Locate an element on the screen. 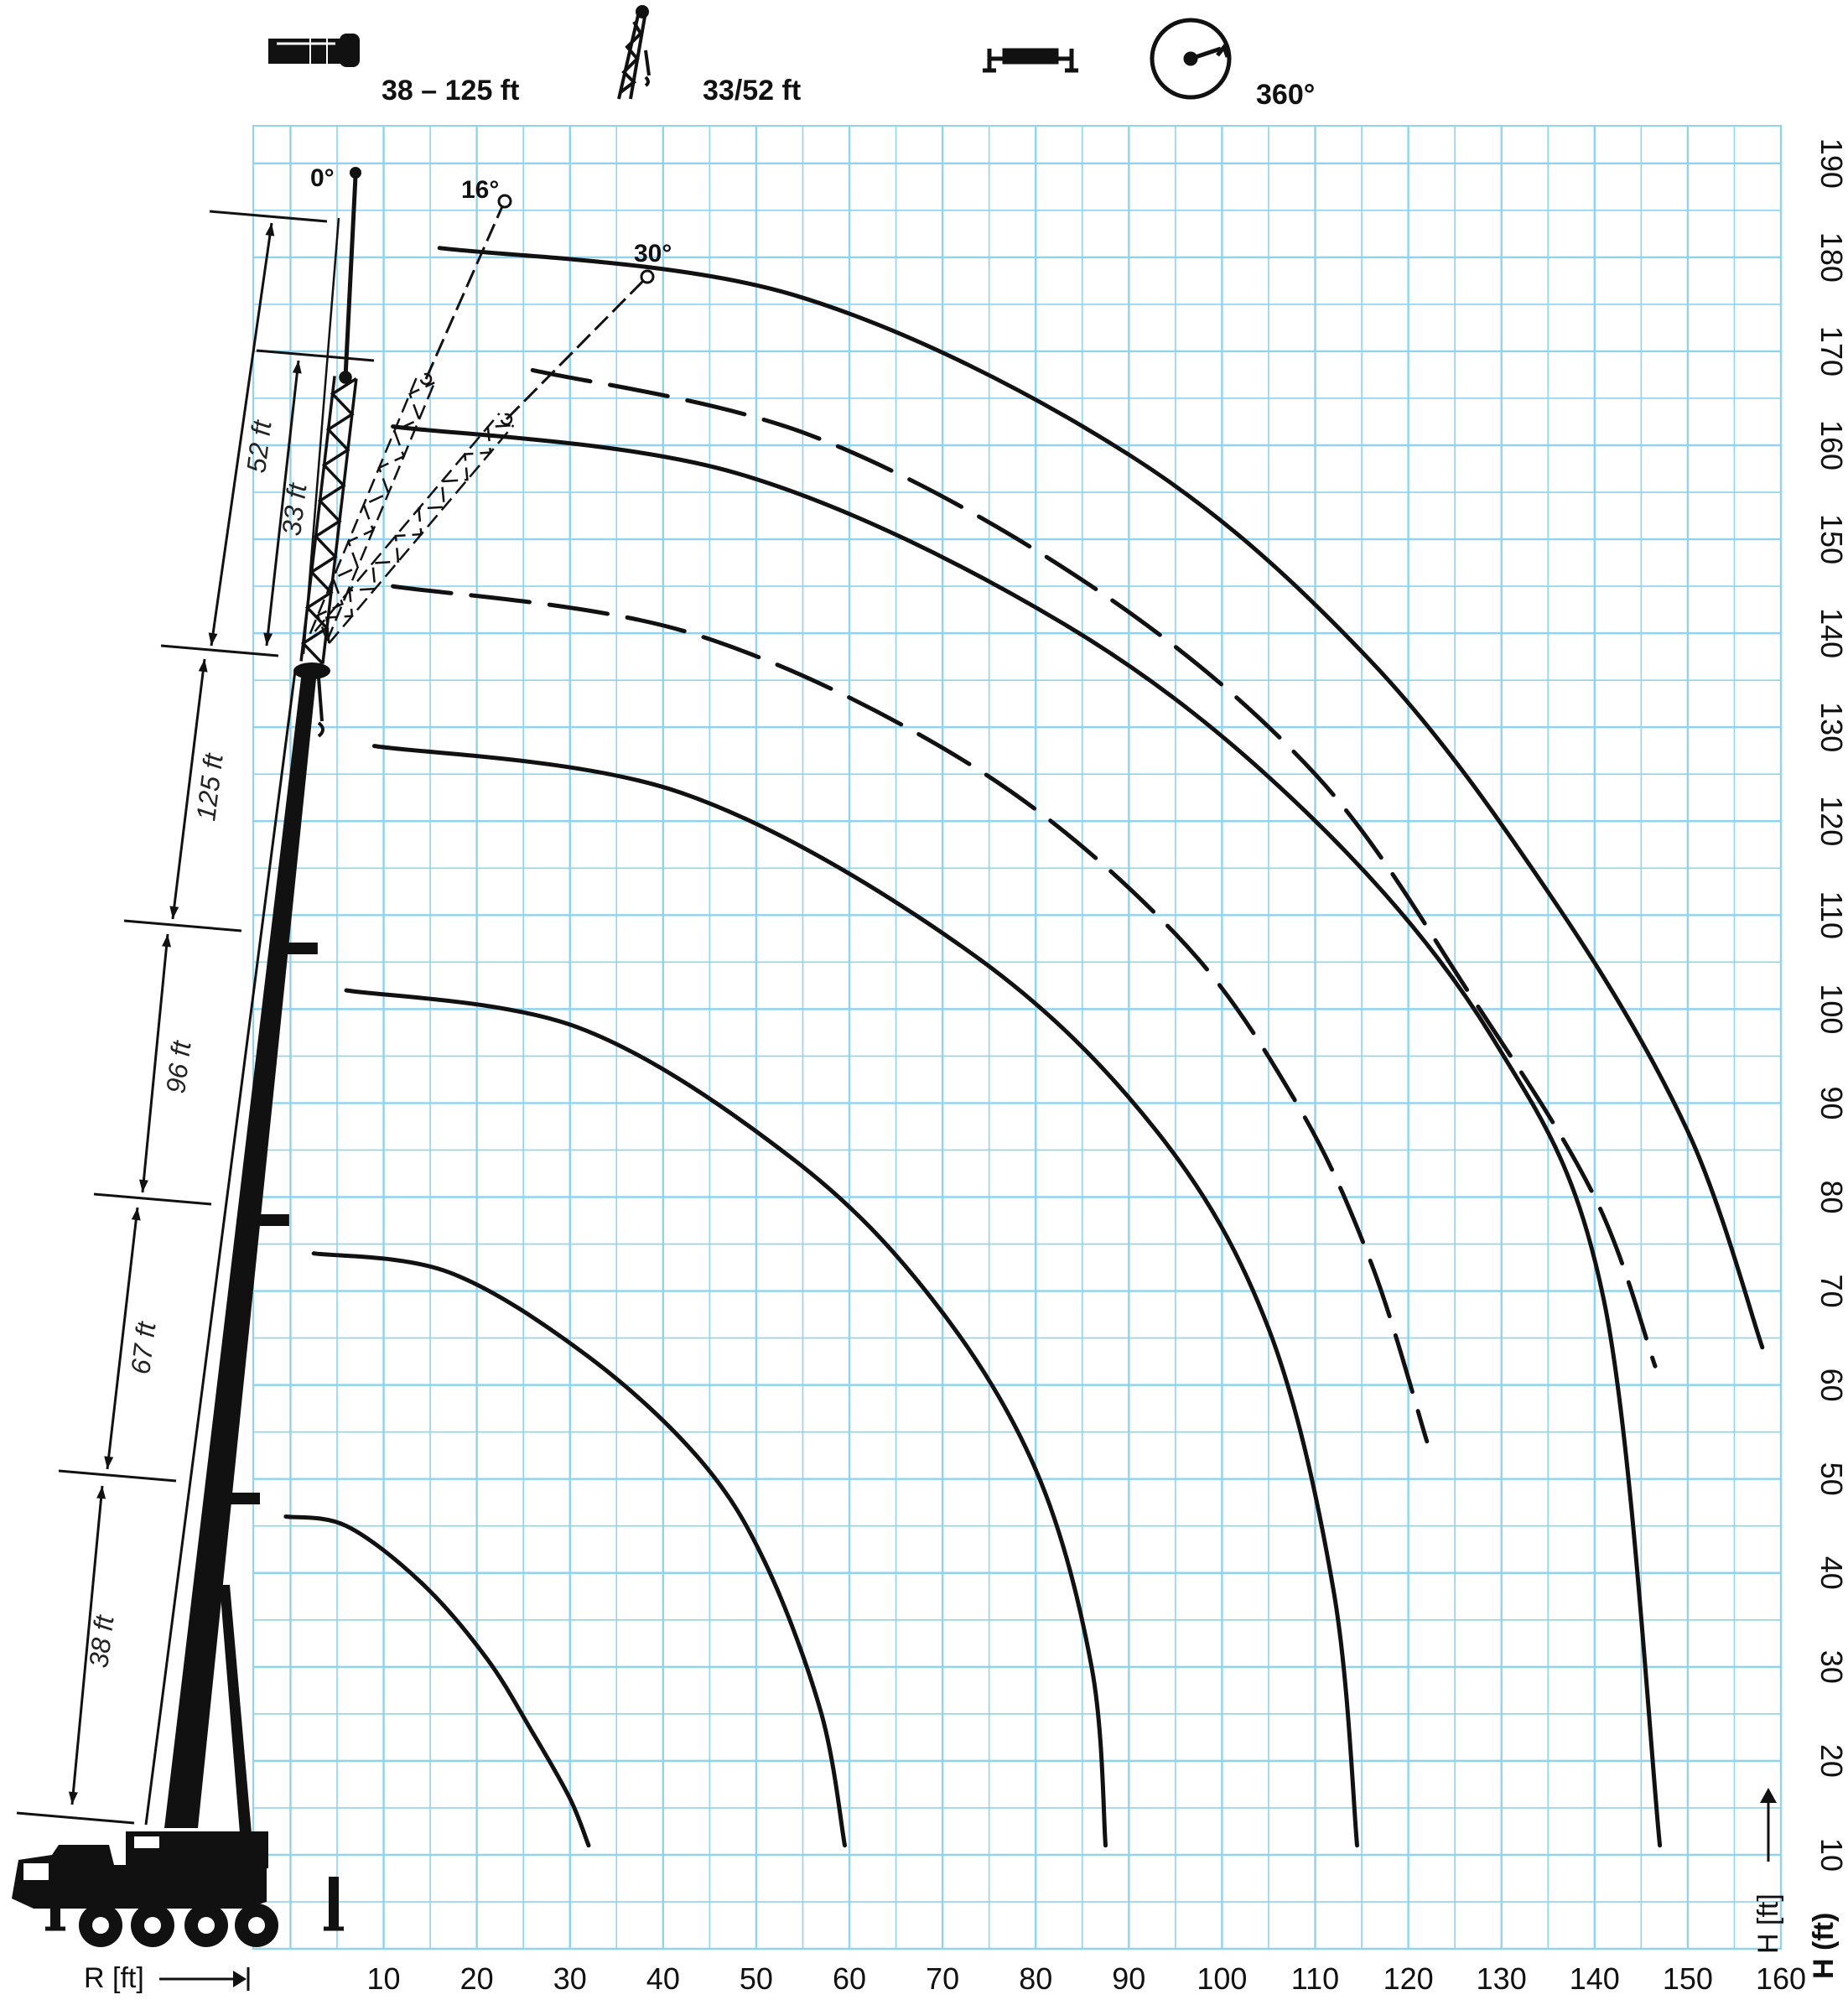 This screenshot has height=2005, width=1848. y-tick-label: 130 is located at coordinates (1831, 727).